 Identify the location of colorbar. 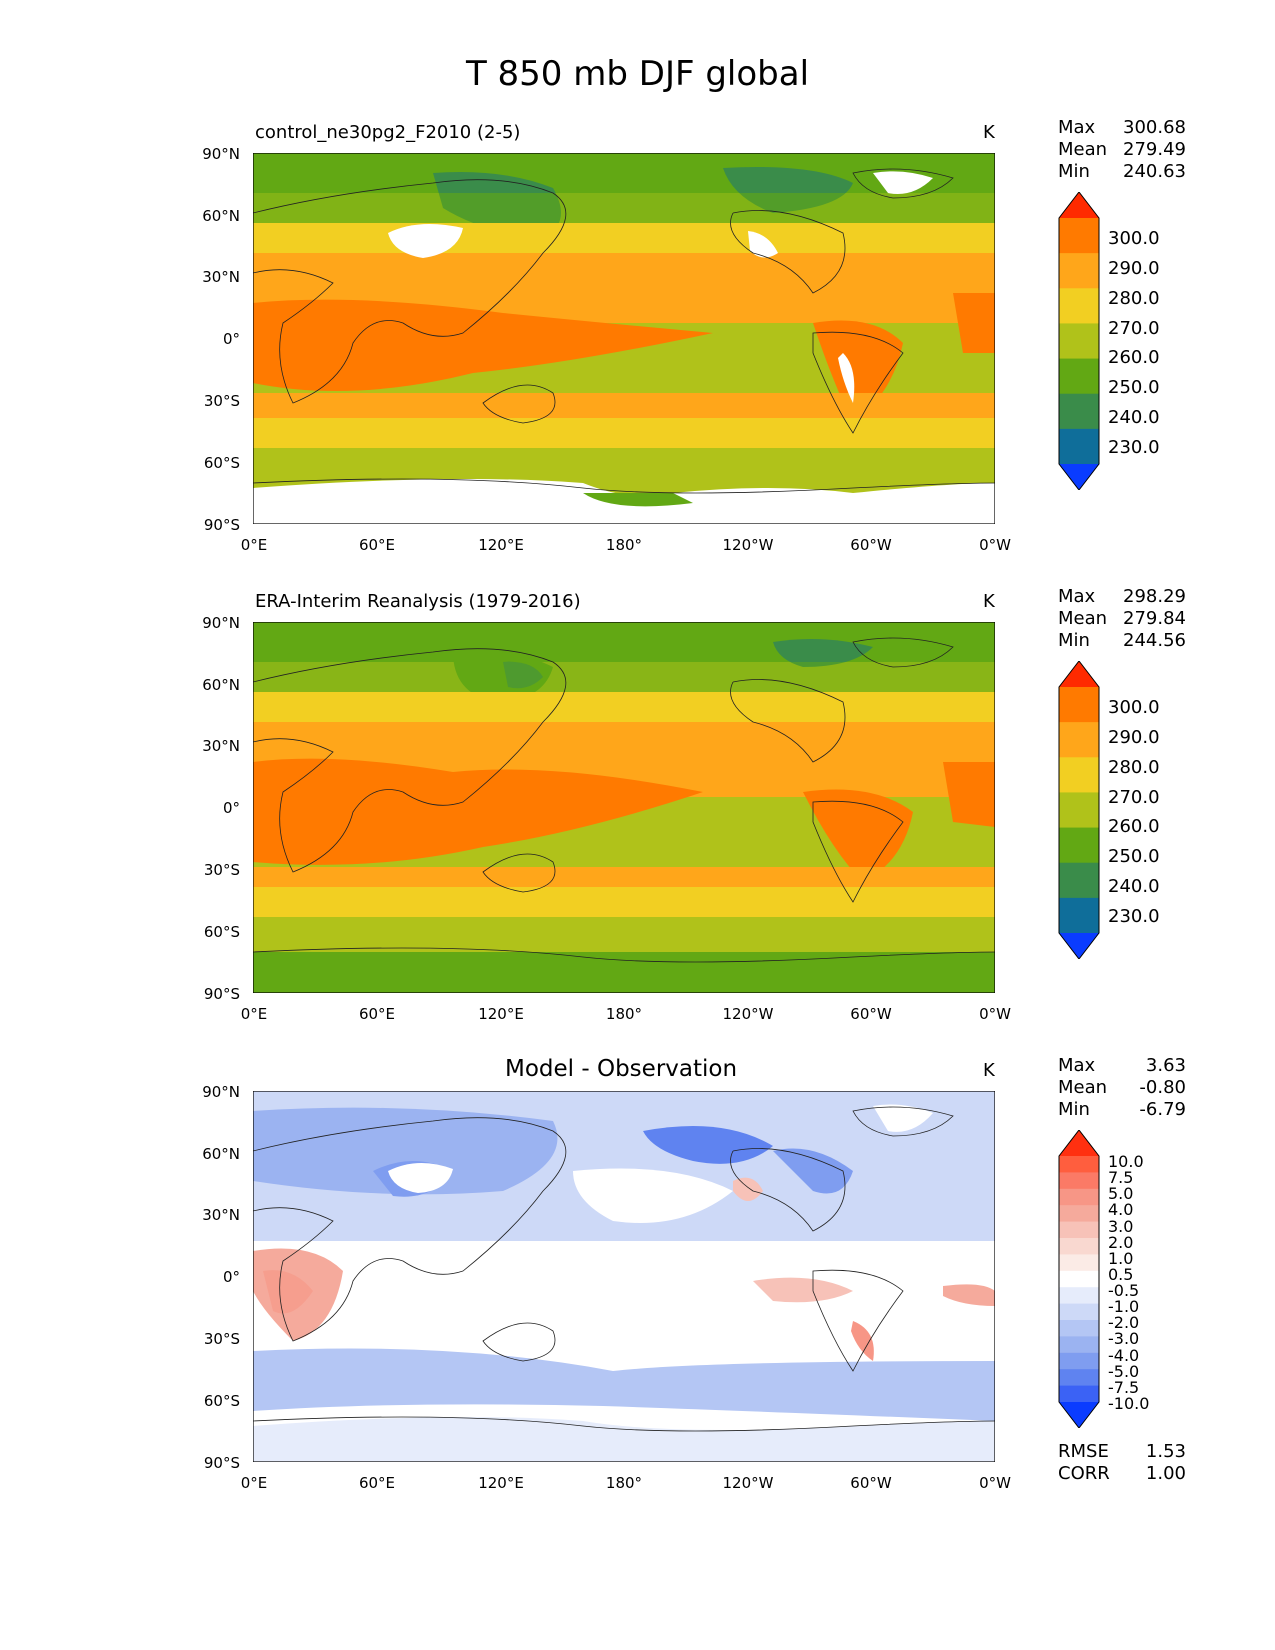
(1079, 810).